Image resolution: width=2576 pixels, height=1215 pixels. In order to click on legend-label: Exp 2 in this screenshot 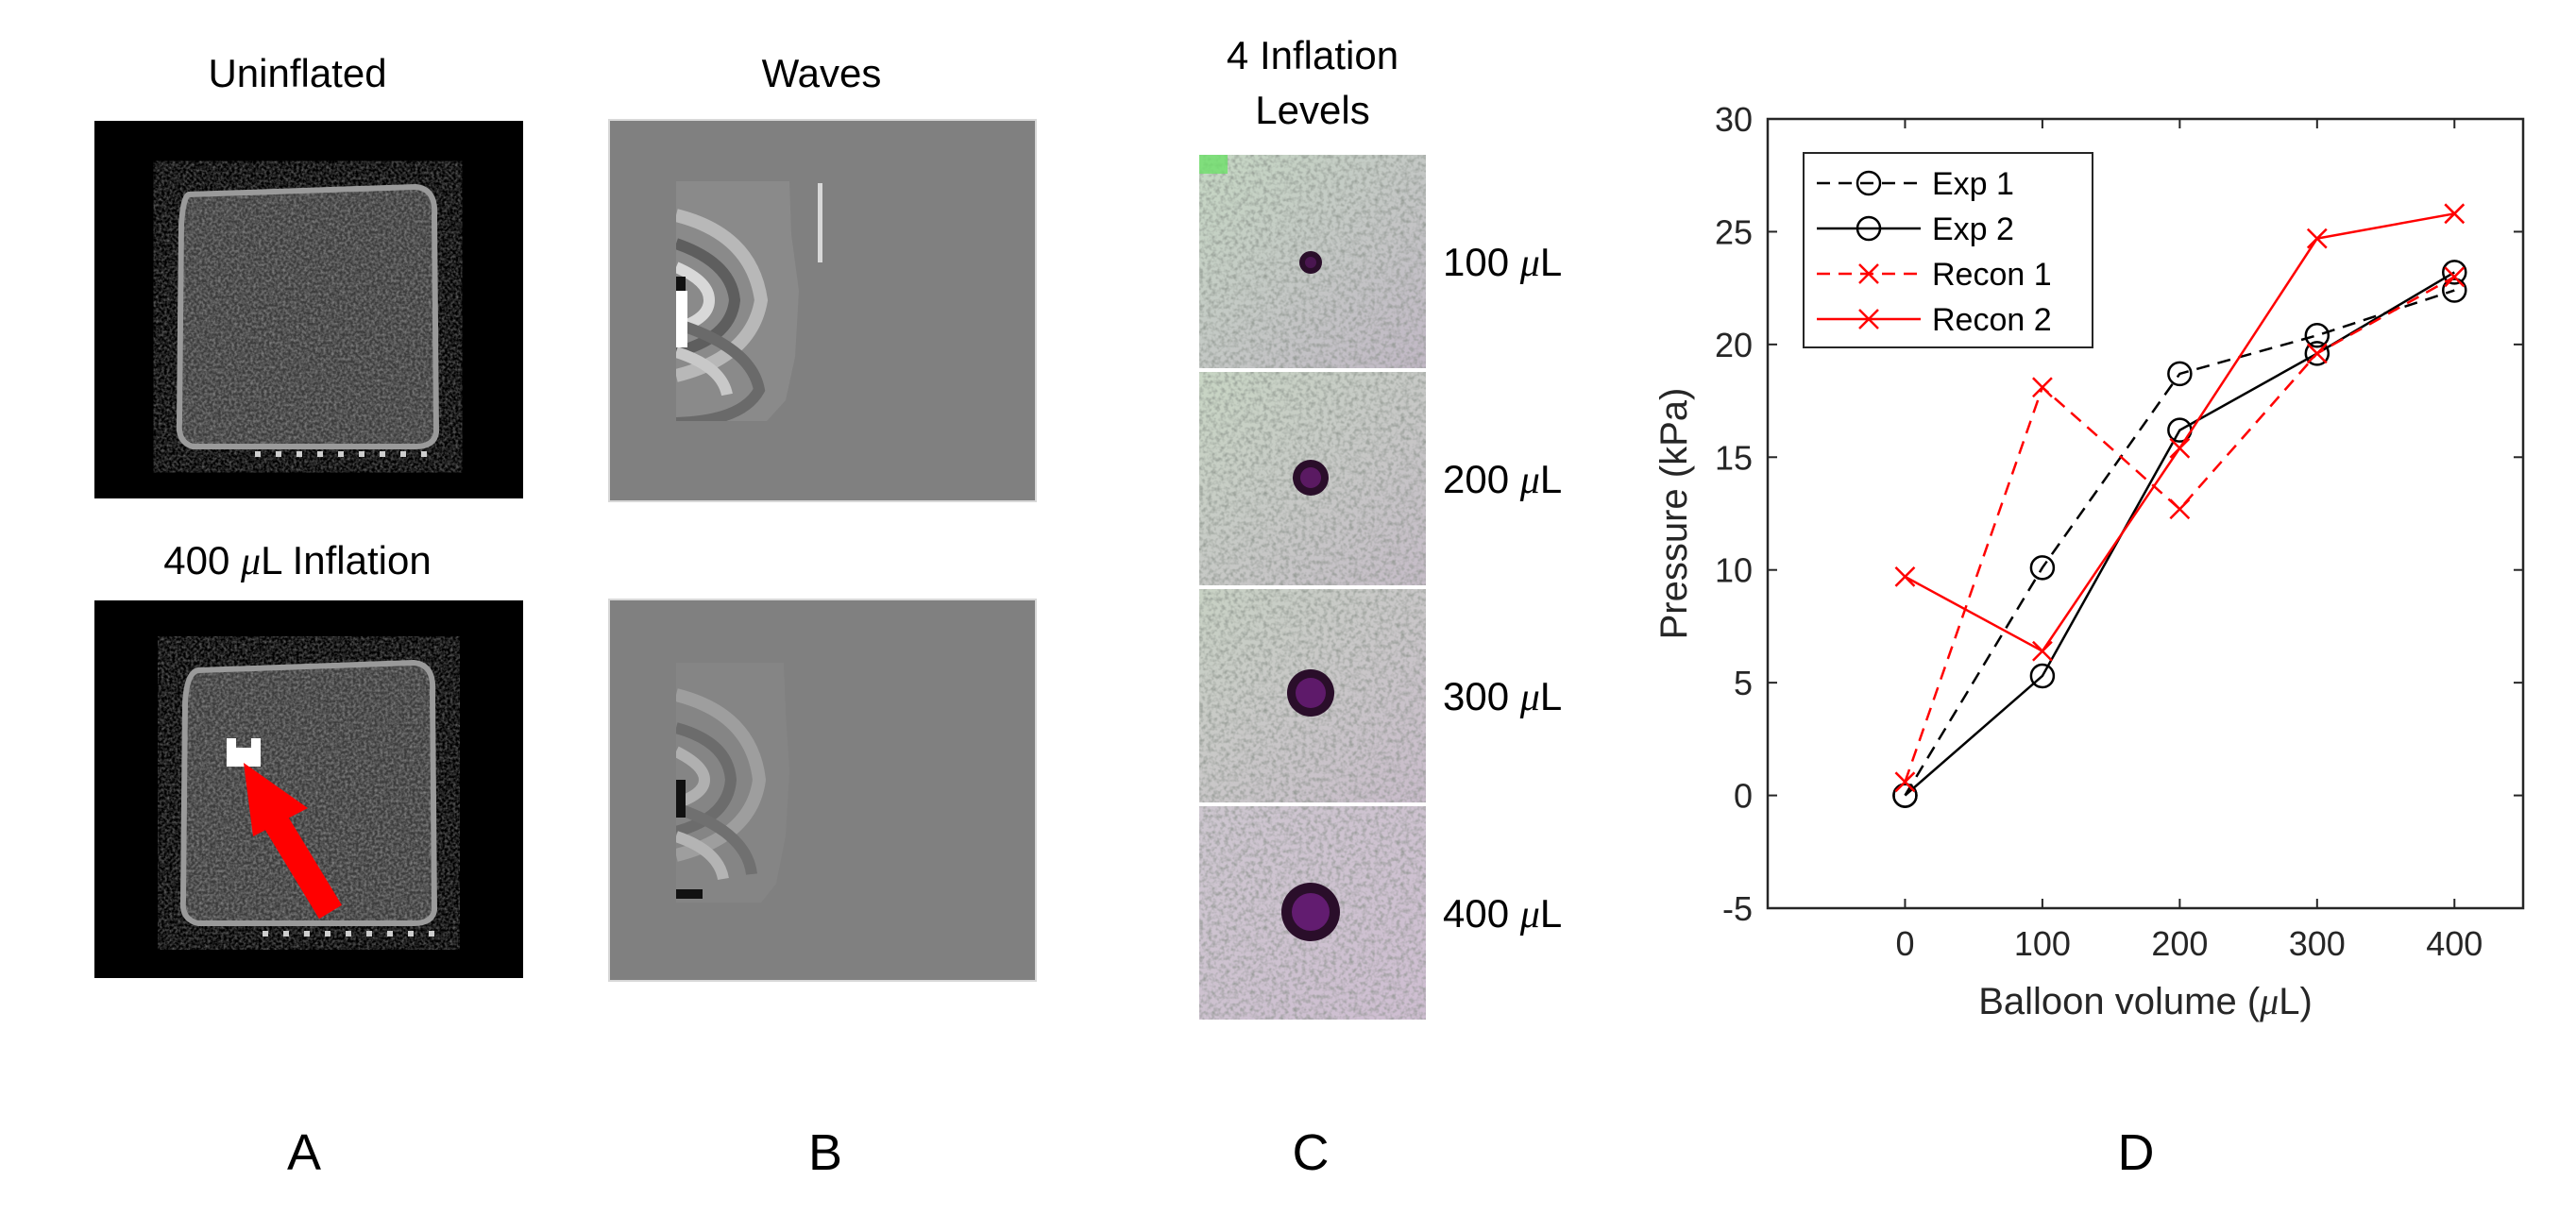, I will do `click(1973, 229)`.